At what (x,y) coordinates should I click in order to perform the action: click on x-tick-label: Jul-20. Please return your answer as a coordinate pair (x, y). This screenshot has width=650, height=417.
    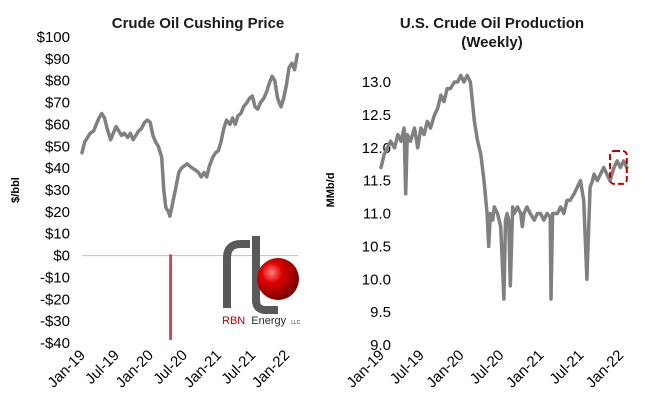
    Looking at the image, I should click on (487, 367).